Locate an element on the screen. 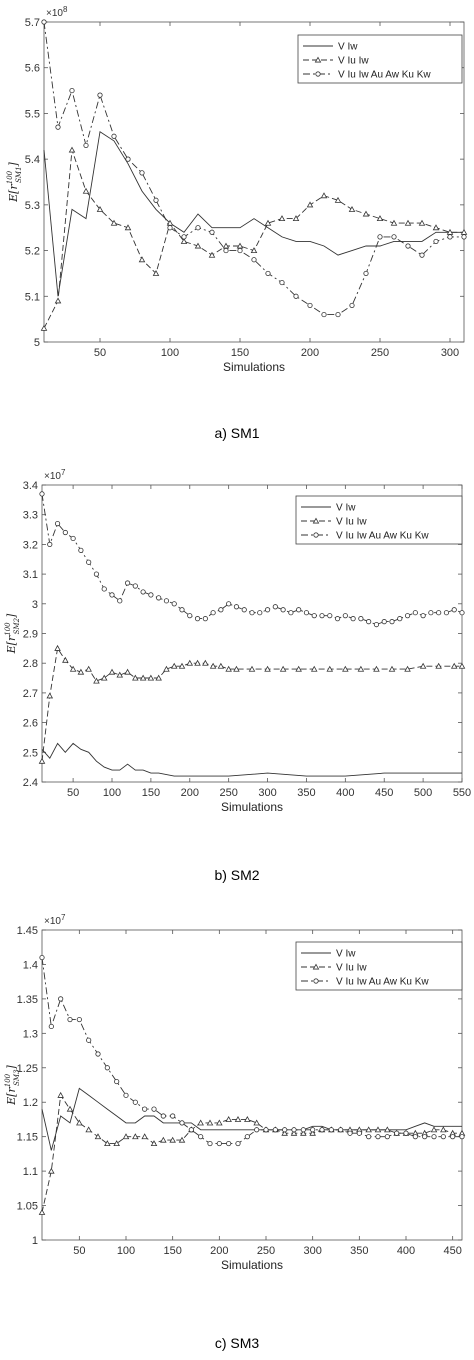 The width and height of the screenshot is (474, 1360). y-tick-label: 5.7 is located at coordinates (32, 23).